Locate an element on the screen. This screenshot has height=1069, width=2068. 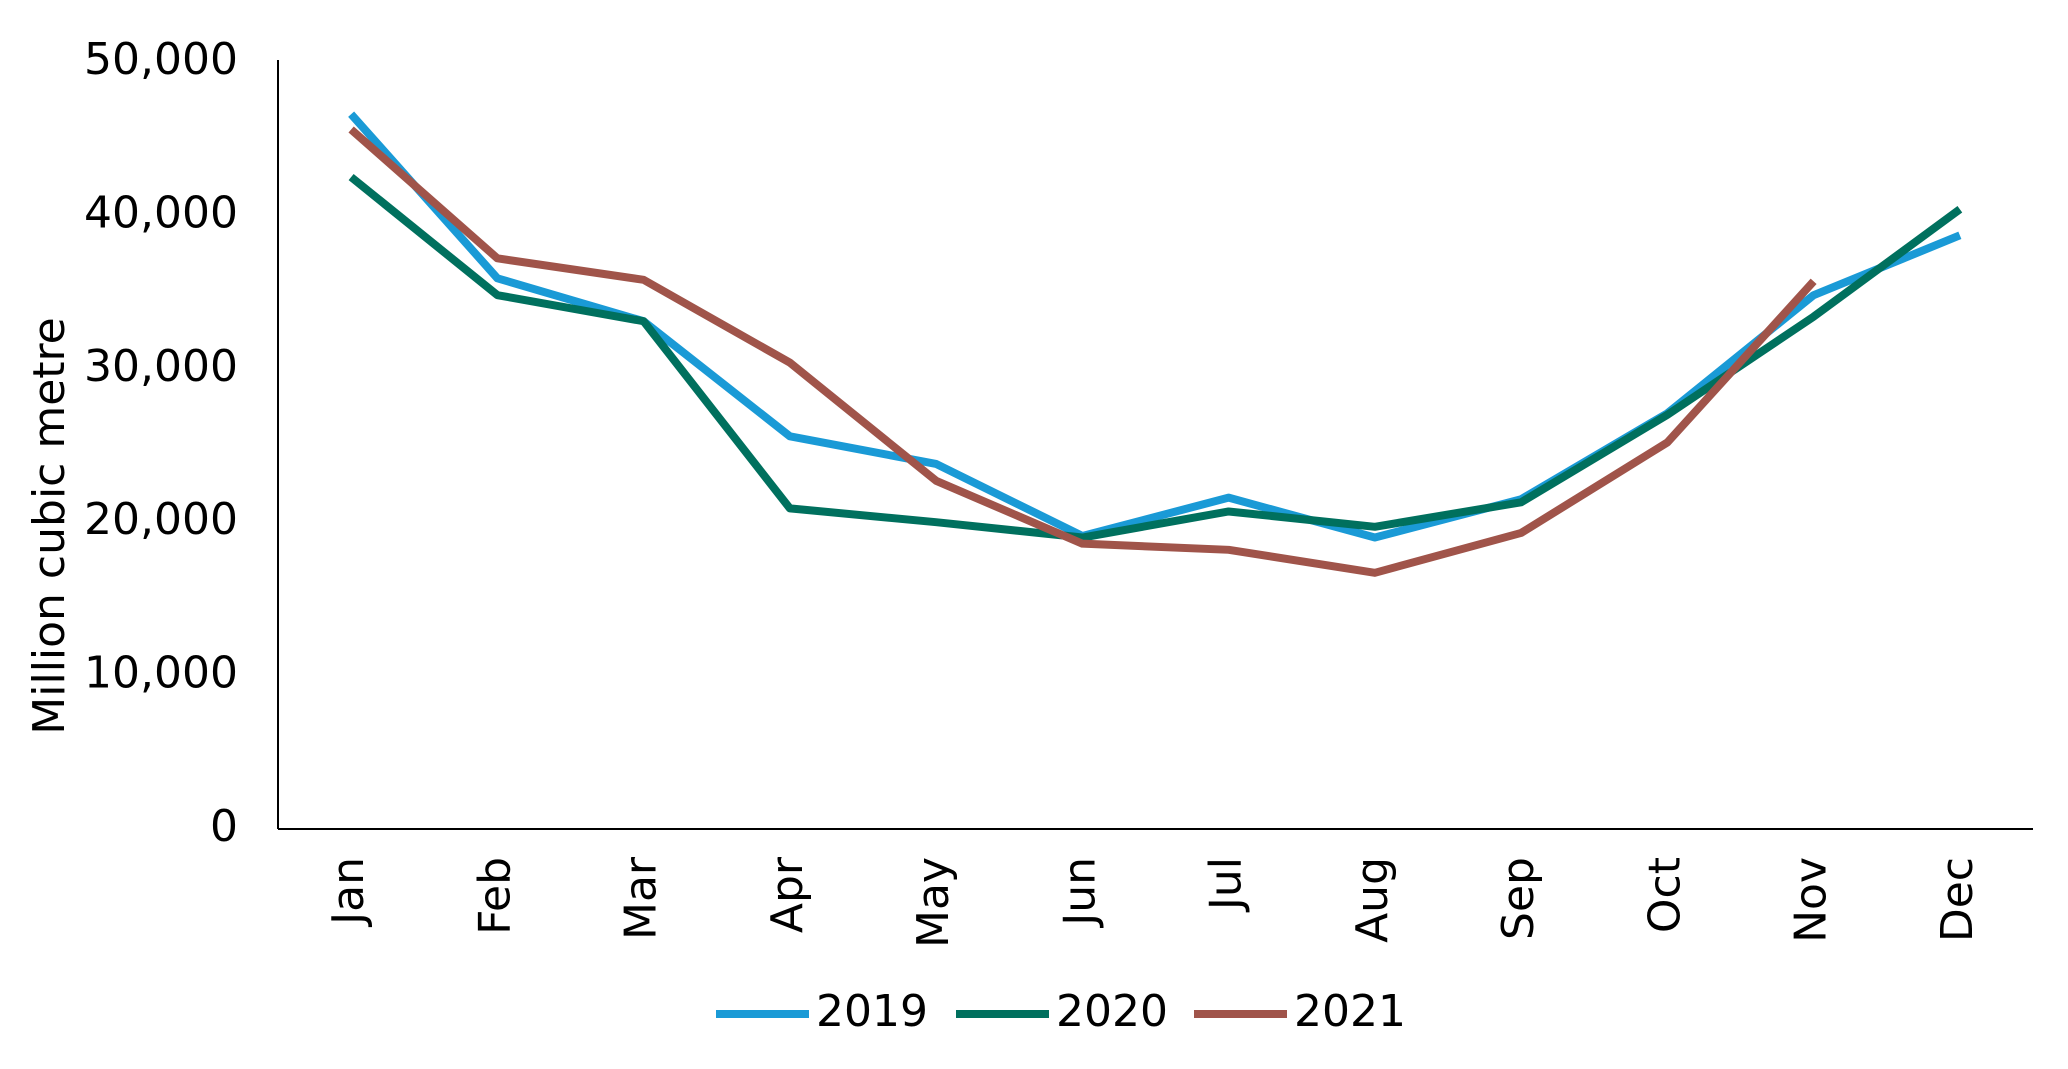
legend-label: 2019 is located at coordinates (872, 1011).